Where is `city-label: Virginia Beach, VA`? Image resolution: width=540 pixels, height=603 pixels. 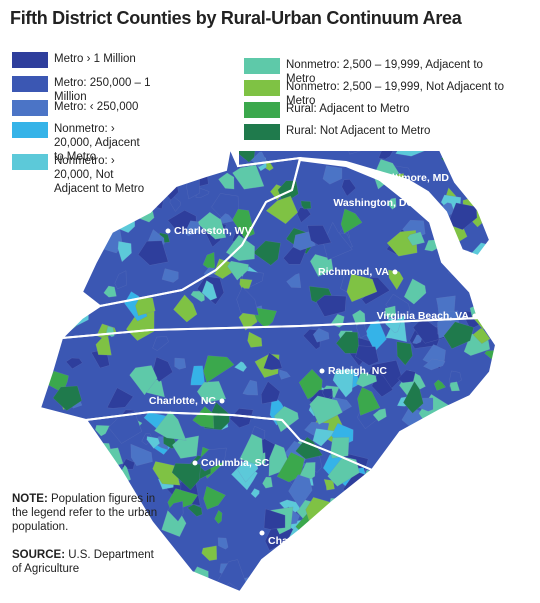
city-label: Virginia Beach, VA is located at coordinates (423, 316).